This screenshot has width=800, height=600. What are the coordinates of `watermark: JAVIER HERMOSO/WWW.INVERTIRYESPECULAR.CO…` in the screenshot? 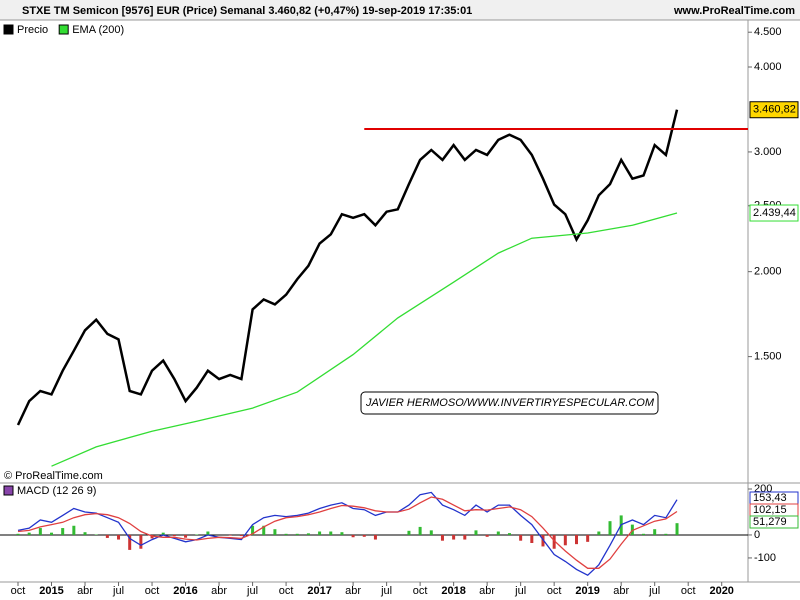 It's located at (510, 403).